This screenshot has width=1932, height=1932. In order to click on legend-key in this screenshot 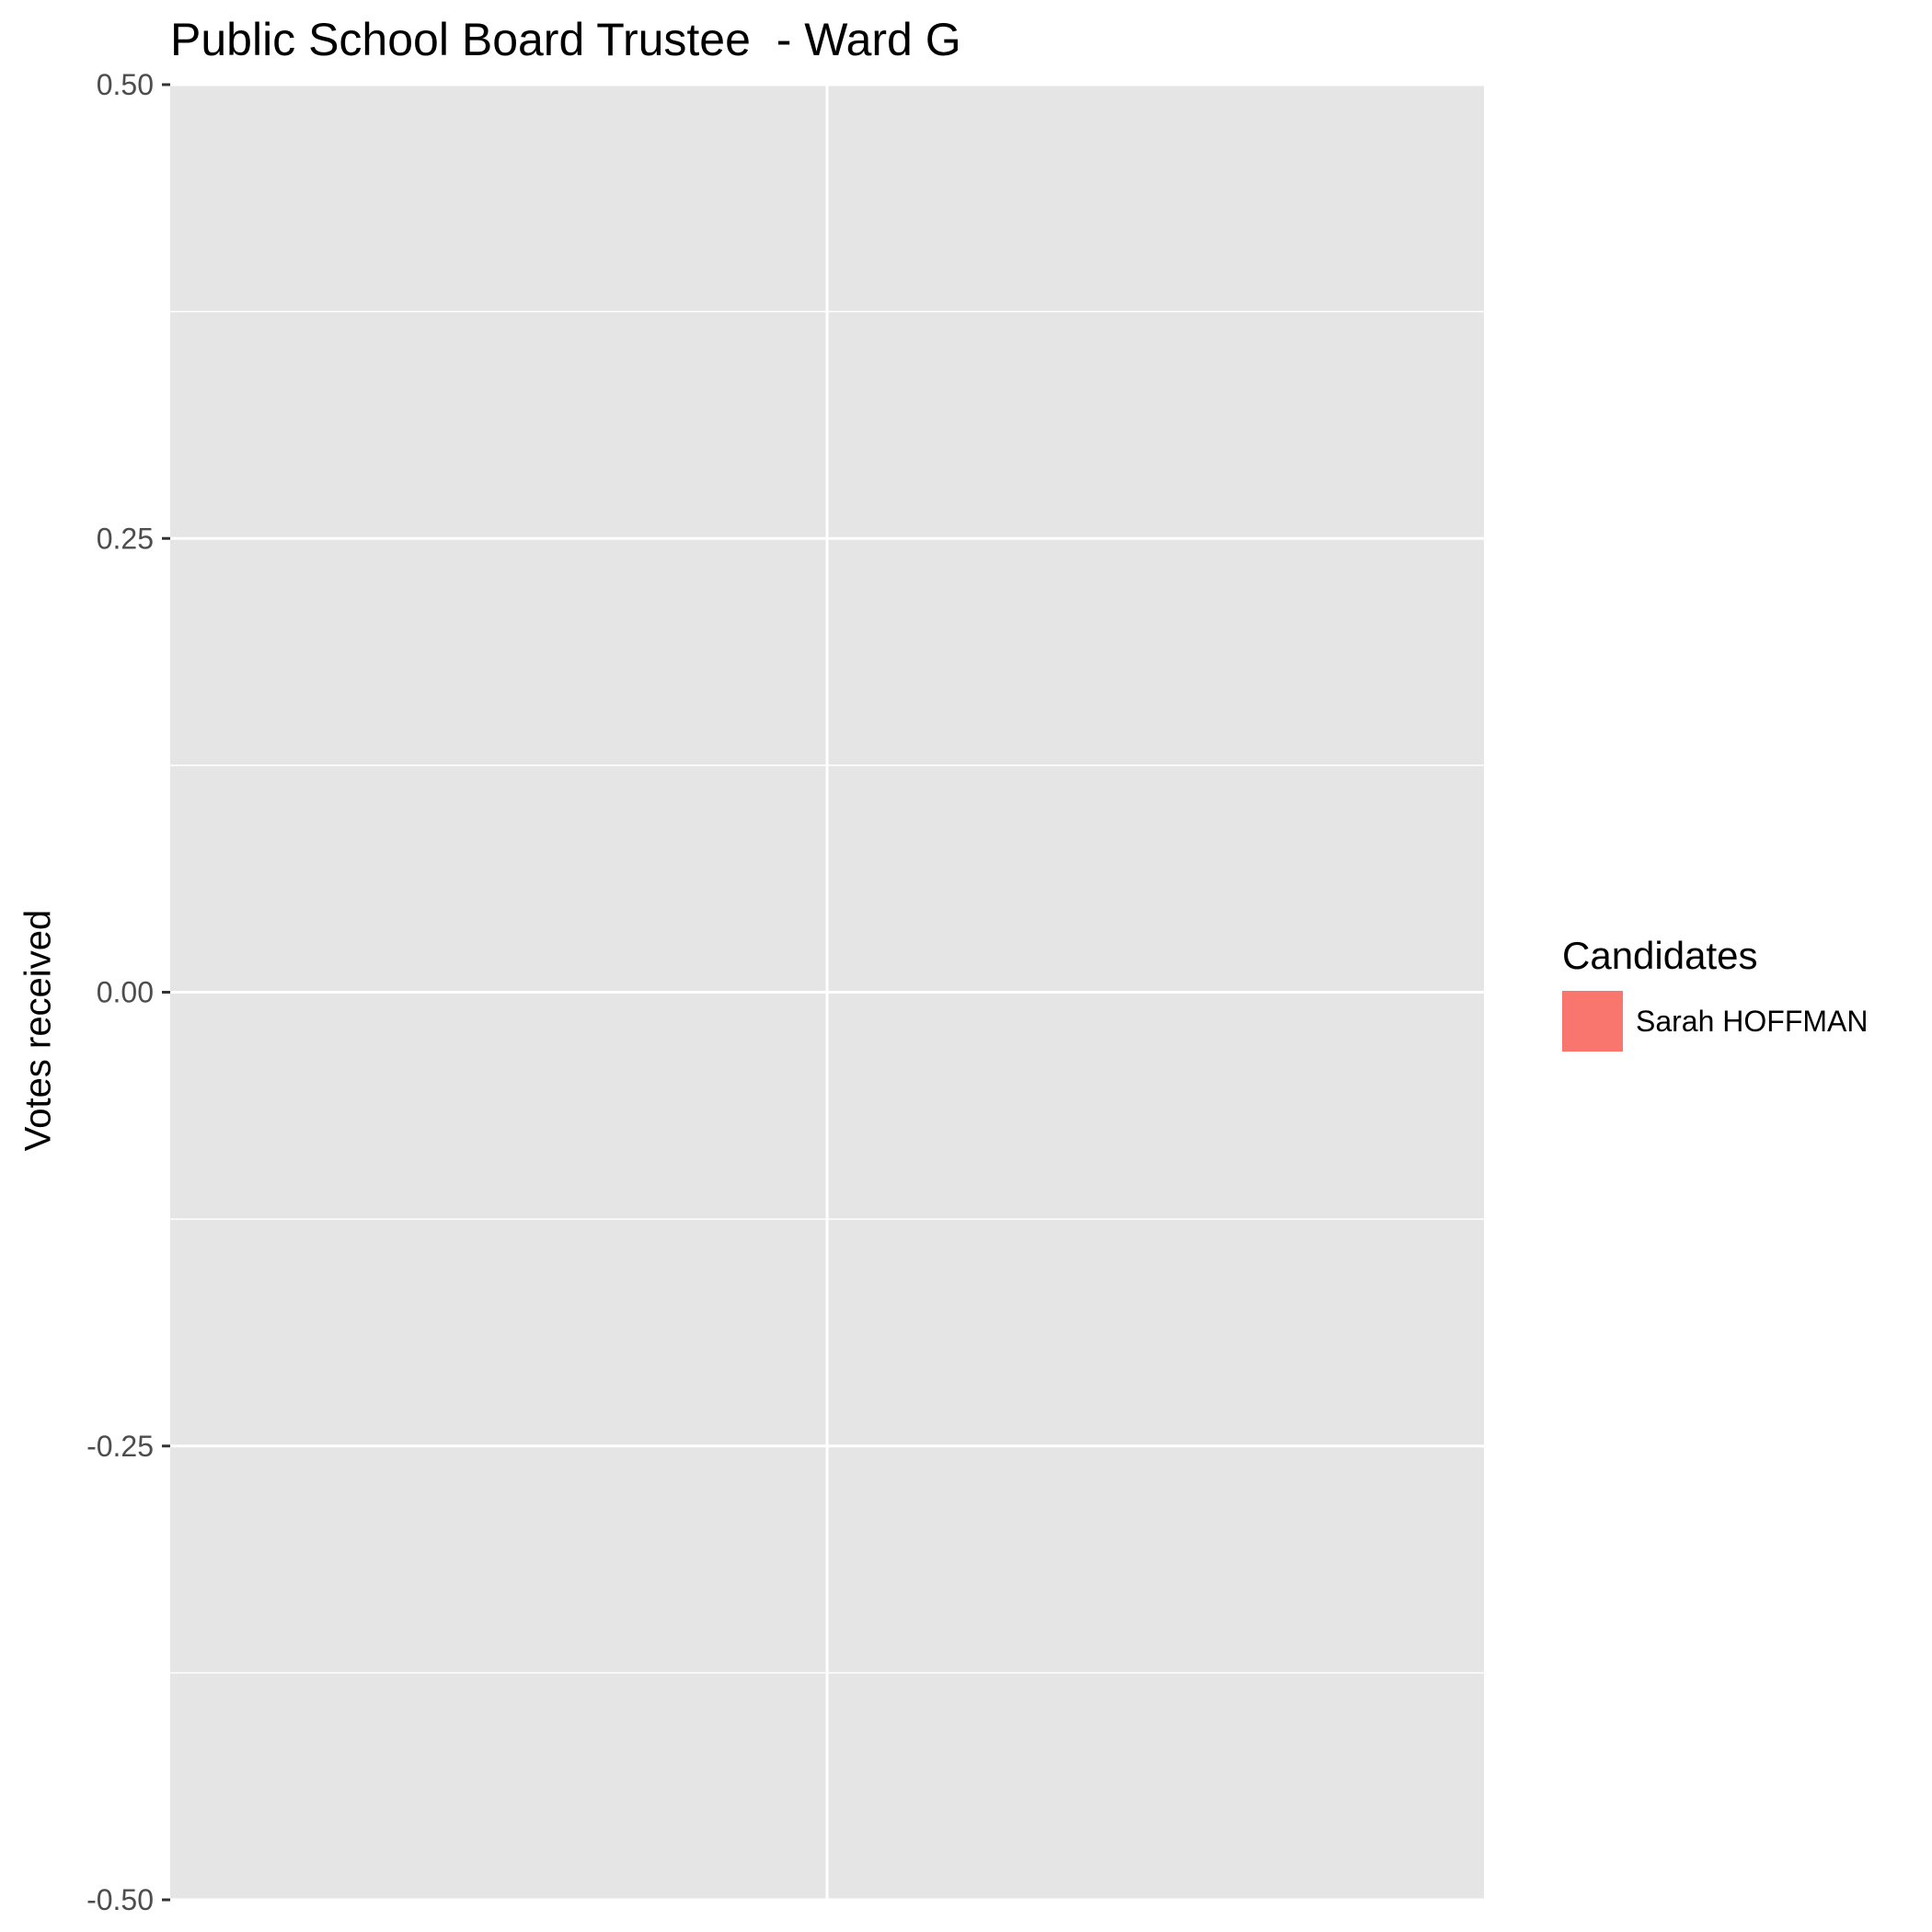, I will do `click(1592, 1021)`.